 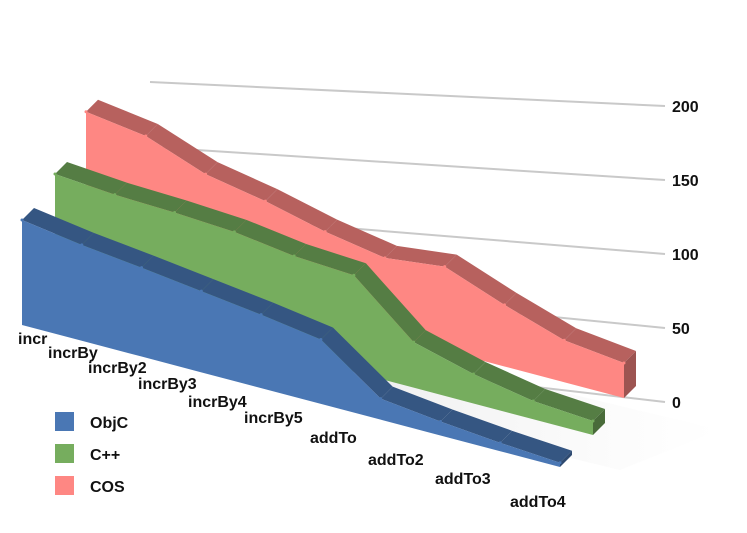 What do you see at coordinates (167, 384) in the screenshot?
I see `category-label: incrBy3` at bounding box center [167, 384].